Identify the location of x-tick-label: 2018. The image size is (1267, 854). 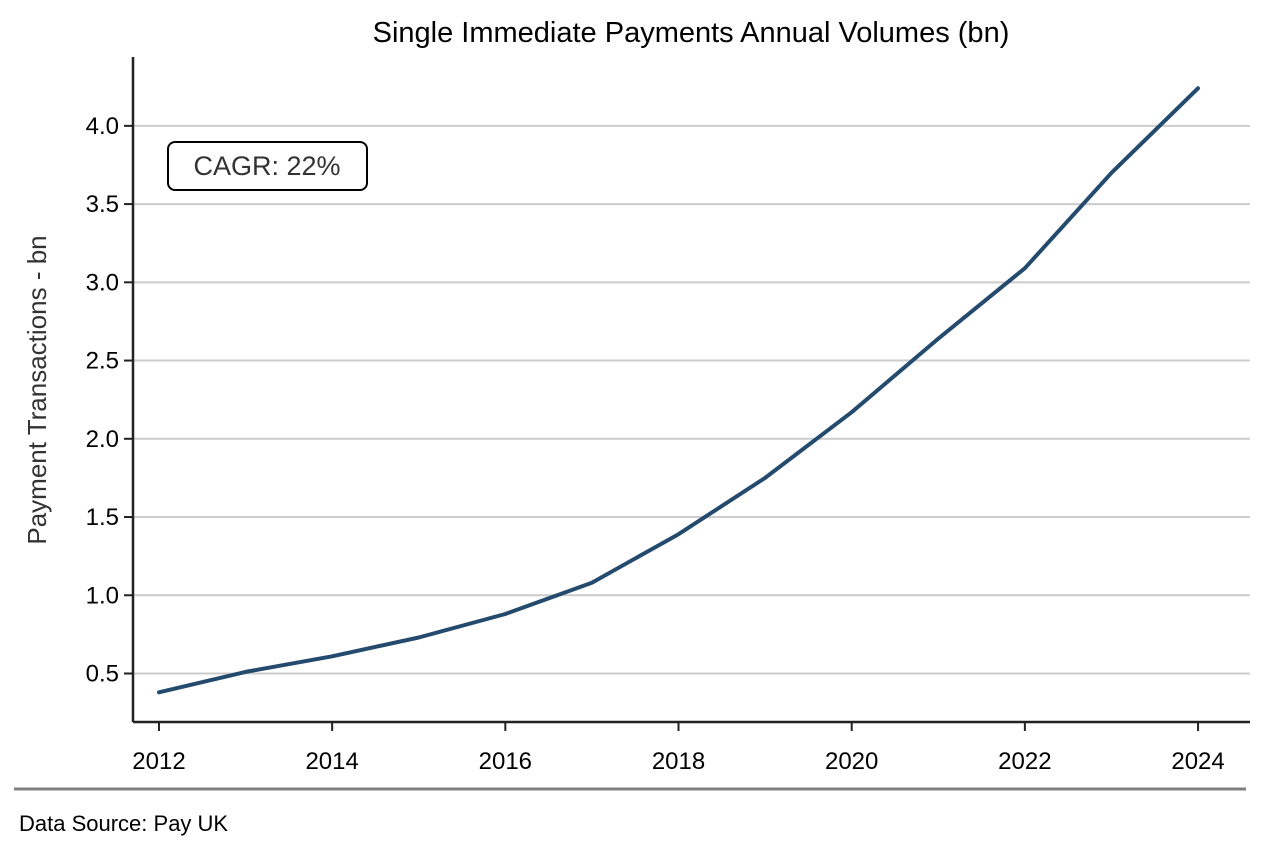
(678, 761).